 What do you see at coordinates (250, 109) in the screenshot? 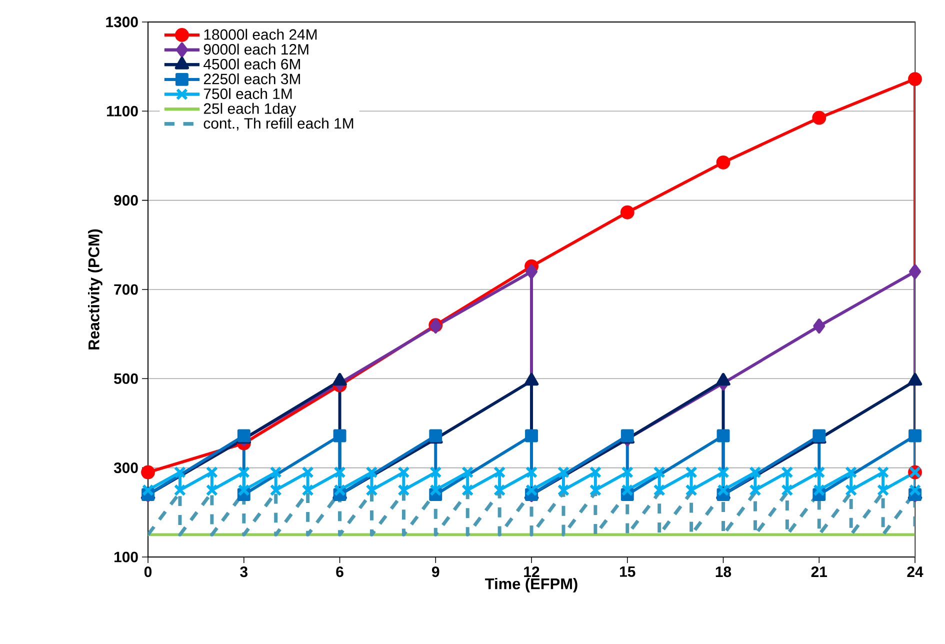
I see `legend-label: 25l each 1day` at bounding box center [250, 109].